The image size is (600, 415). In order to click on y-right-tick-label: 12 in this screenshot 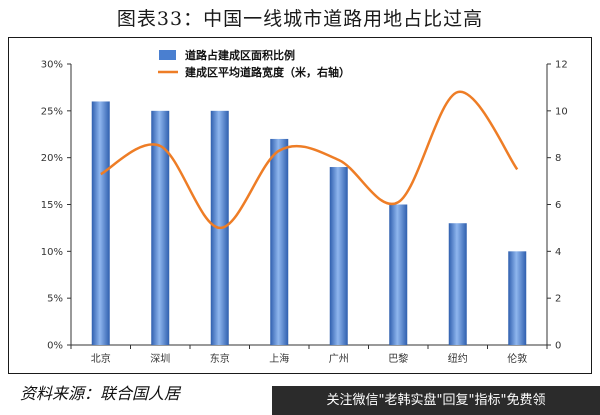, I will do `click(561, 65)`.